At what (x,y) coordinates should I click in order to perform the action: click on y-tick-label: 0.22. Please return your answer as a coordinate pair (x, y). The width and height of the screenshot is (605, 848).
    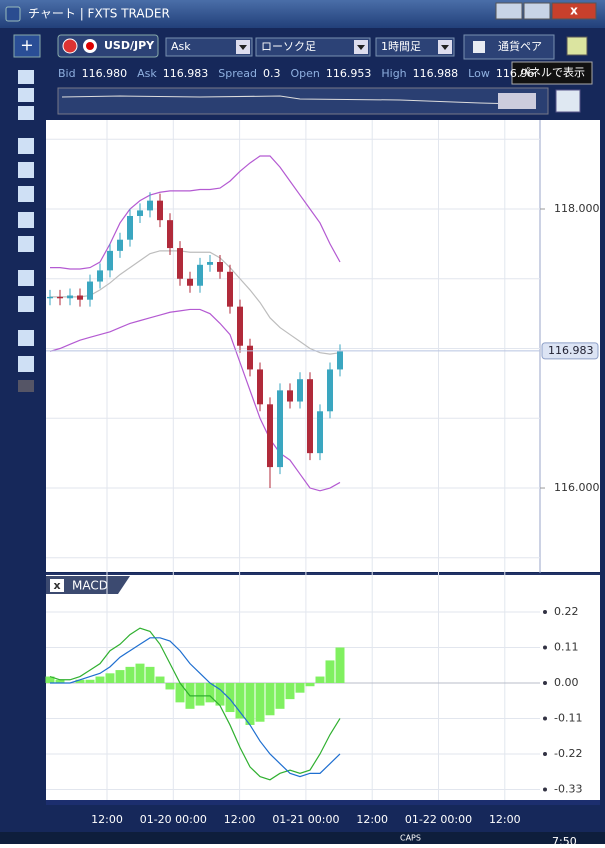
    Looking at the image, I should click on (566, 611).